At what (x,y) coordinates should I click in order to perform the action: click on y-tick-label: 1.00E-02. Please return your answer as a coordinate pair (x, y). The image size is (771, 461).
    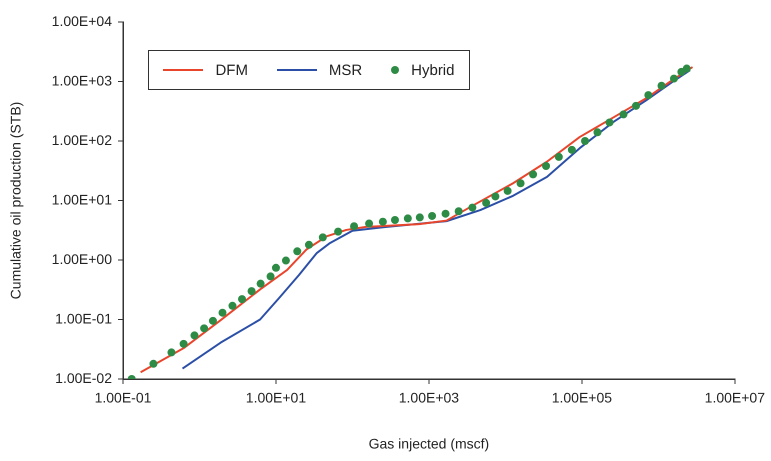
    Looking at the image, I should click on (83, 378).